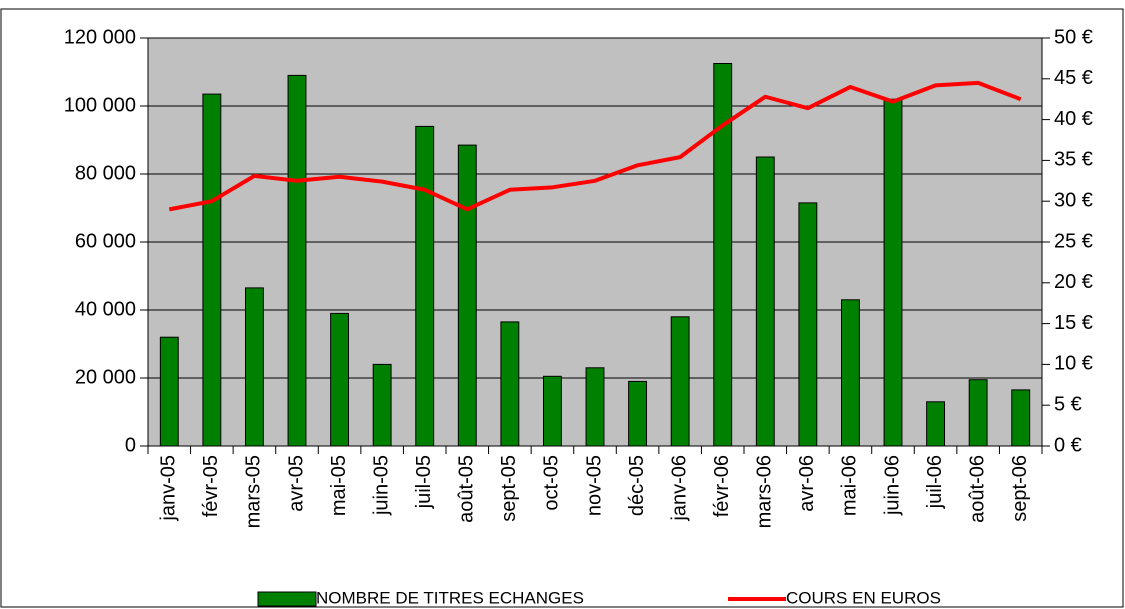  I want to click on x-tick-label: sept-05, so click(509, 488).